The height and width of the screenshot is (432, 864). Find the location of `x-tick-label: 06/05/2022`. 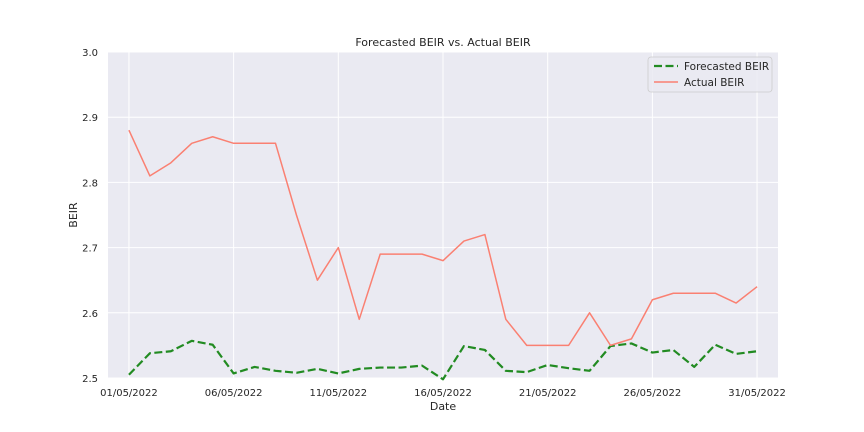

x-tick-label: 06/05/2022 is located at coordinates (234, 393).